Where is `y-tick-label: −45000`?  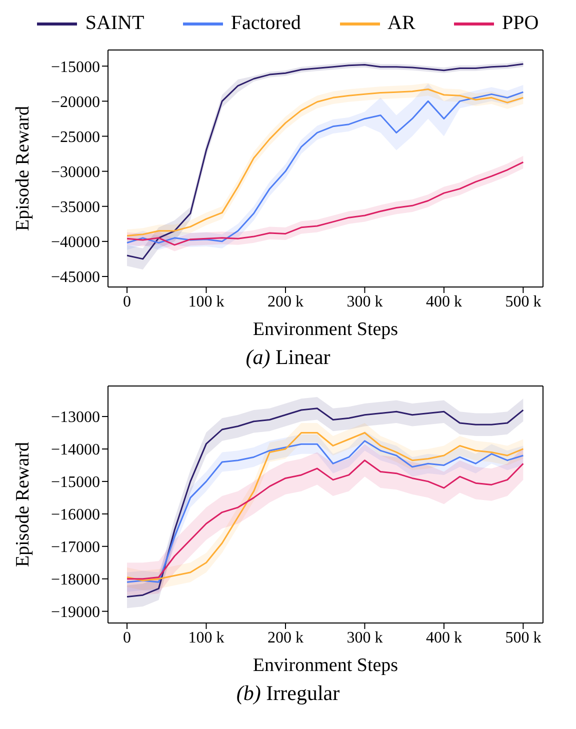 y-tick-label: −45000 is located at coordinates (75, 277).